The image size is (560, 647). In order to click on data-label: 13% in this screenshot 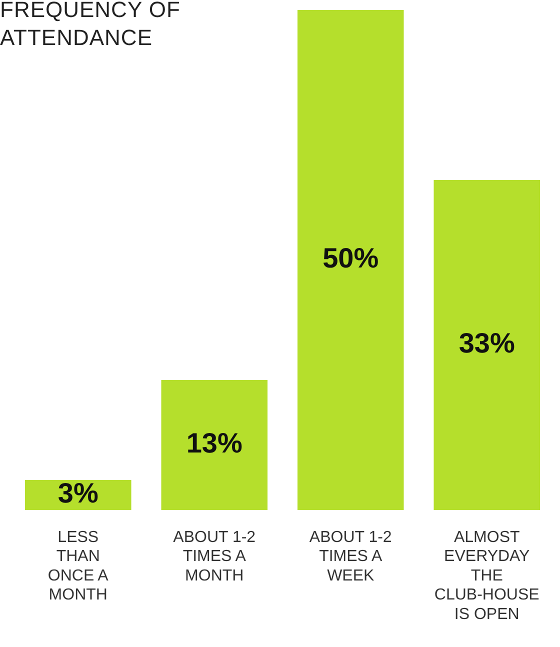, I will do `click(214, 443)`.